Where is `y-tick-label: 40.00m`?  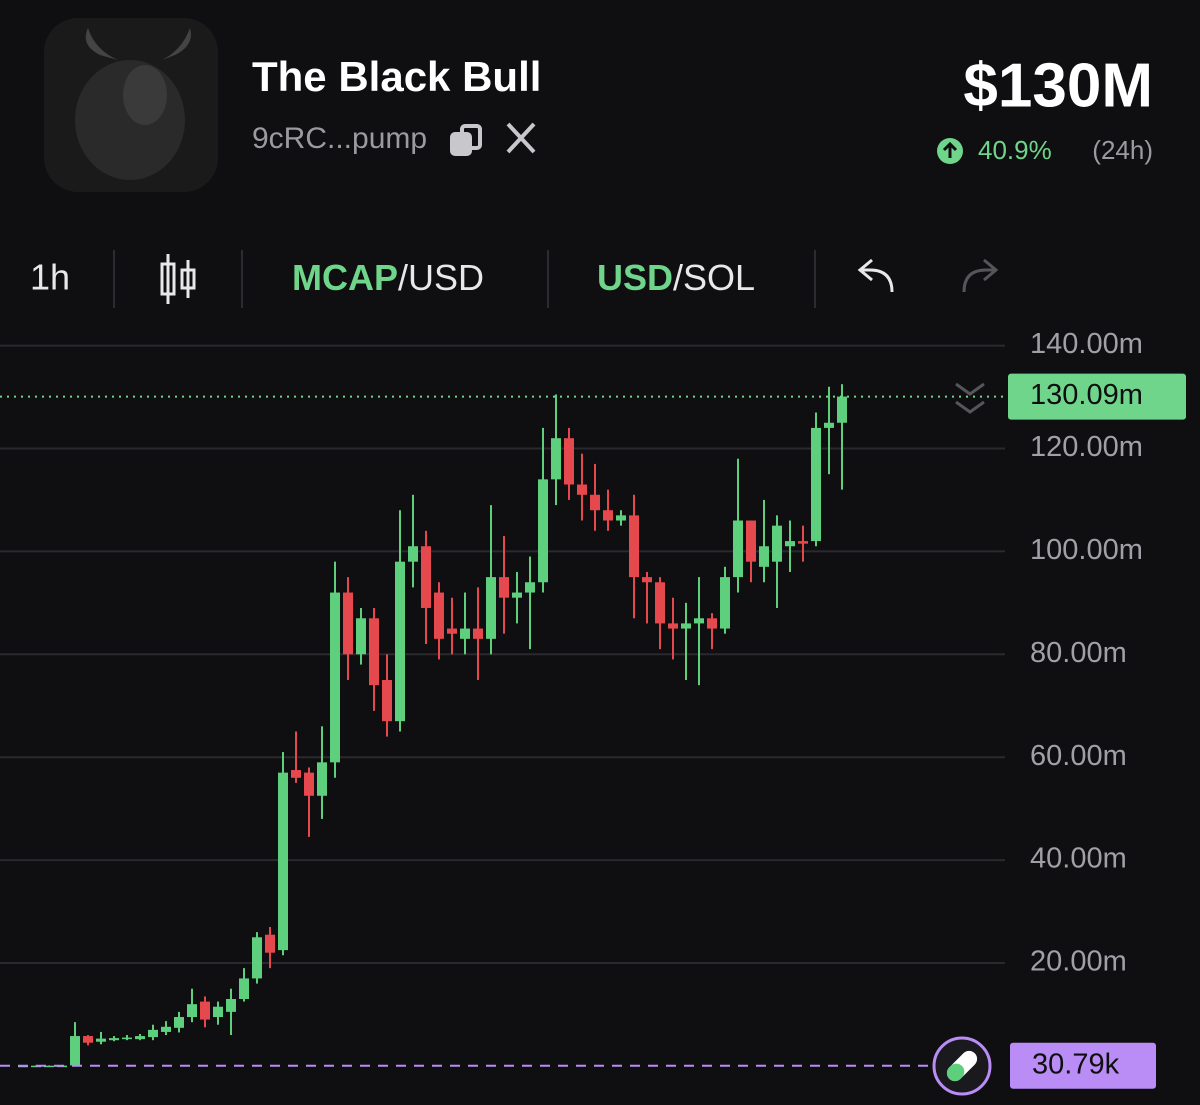
y-tick-label: 40.00m is located at coordinates (1078, 859).